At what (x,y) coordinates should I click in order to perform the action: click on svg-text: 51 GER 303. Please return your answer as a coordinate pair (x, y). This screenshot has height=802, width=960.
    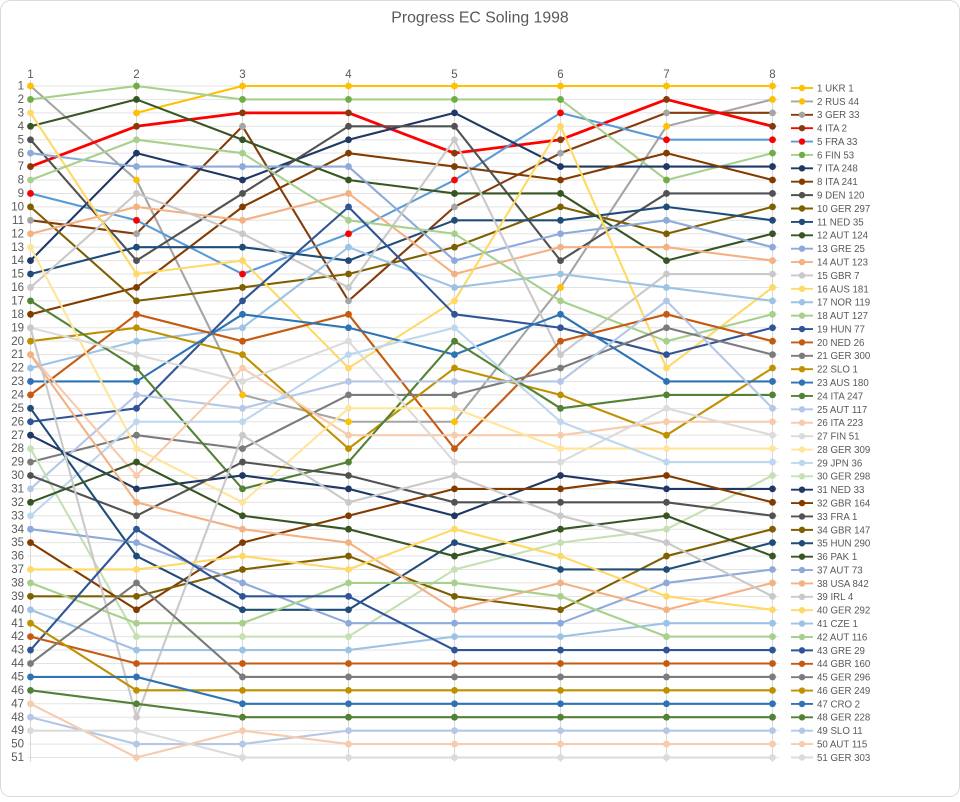
    Looking at the image, I should click on (843, 758).